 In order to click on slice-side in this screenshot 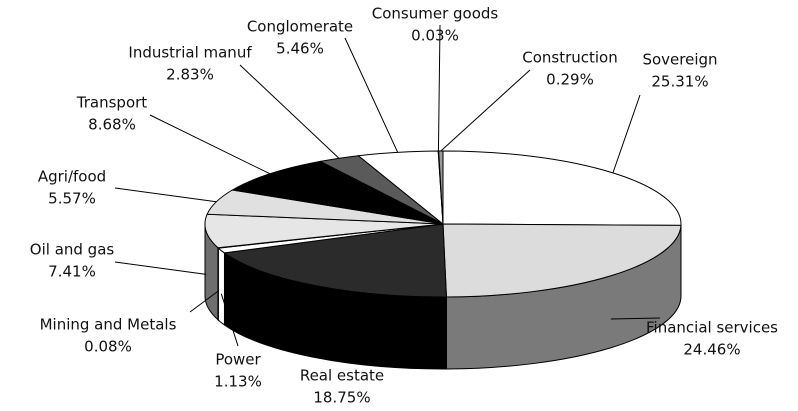, I will do `click(221, 286)`.